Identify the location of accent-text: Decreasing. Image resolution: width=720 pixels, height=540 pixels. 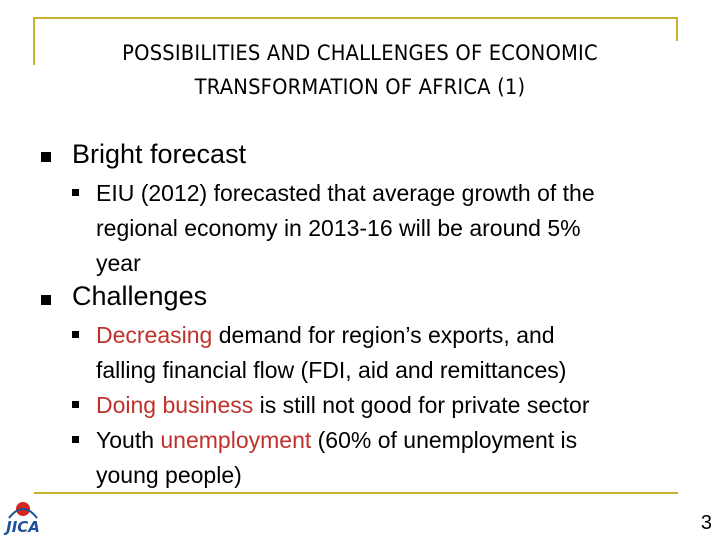
(154, 335).